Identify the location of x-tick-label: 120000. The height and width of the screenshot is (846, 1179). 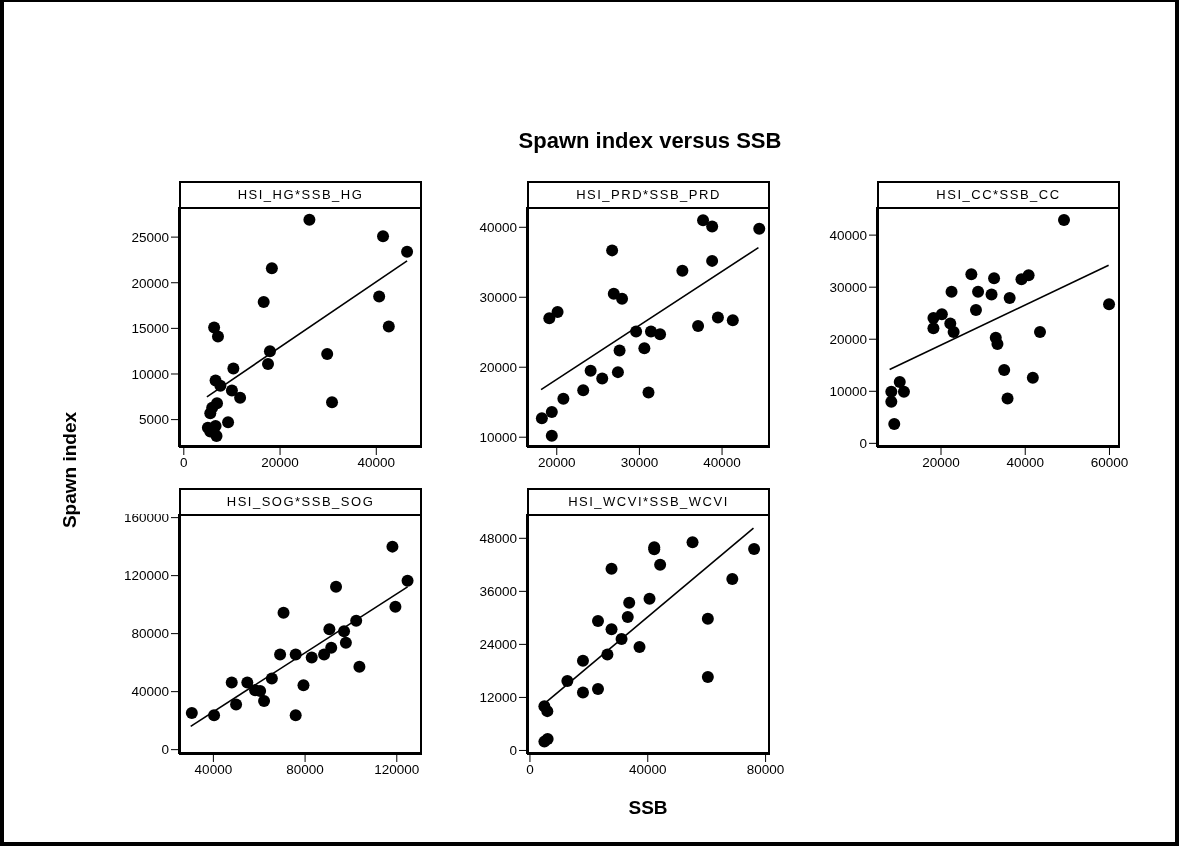
(397, 769).